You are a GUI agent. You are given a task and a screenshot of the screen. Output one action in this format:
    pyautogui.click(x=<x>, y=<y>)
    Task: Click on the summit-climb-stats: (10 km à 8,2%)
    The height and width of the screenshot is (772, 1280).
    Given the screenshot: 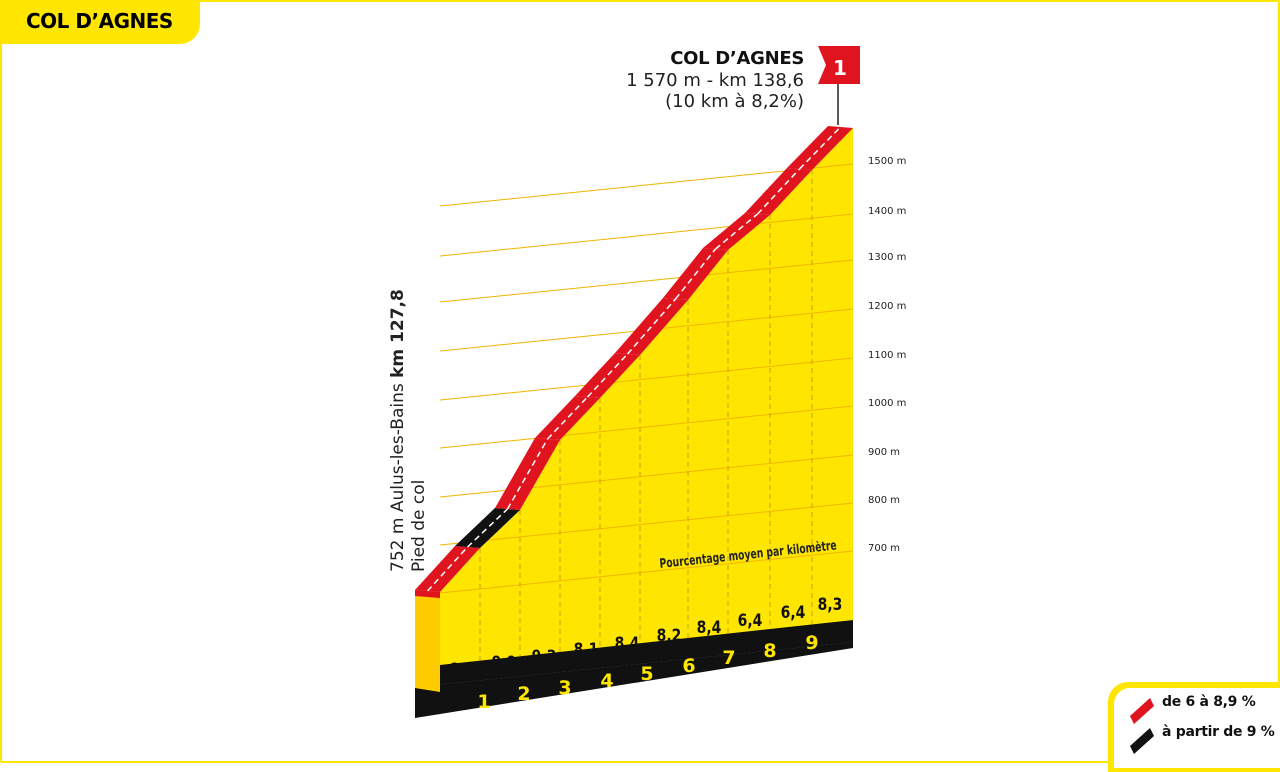 What is the action you would take?
    pyautogui.click(x=734, y=101)
    